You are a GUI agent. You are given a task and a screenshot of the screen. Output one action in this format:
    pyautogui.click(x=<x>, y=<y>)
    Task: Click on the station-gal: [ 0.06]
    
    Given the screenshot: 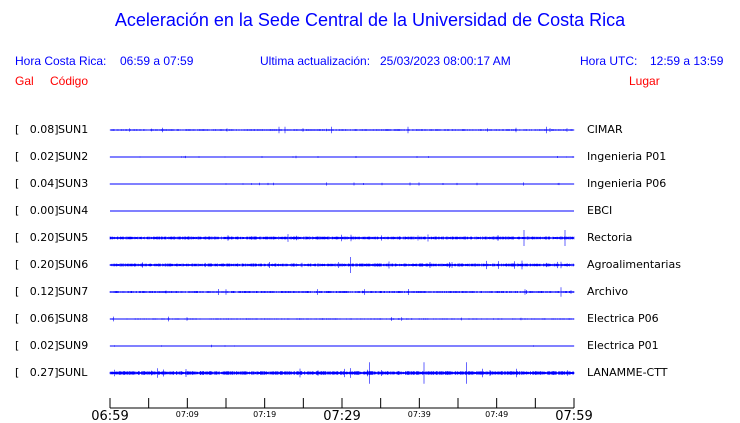 What is the action you would take?
    pyautogui.click(x=37, y=318)
    